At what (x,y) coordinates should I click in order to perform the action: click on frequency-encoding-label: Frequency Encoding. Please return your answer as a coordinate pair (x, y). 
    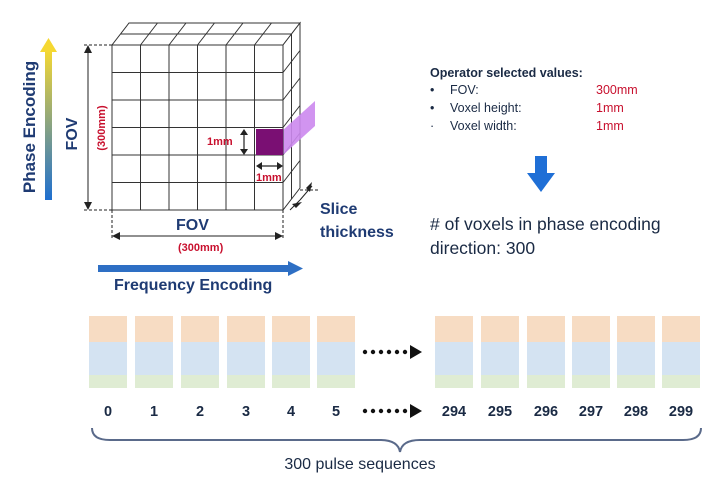
    Looking at the image, I should click on (193, 285).